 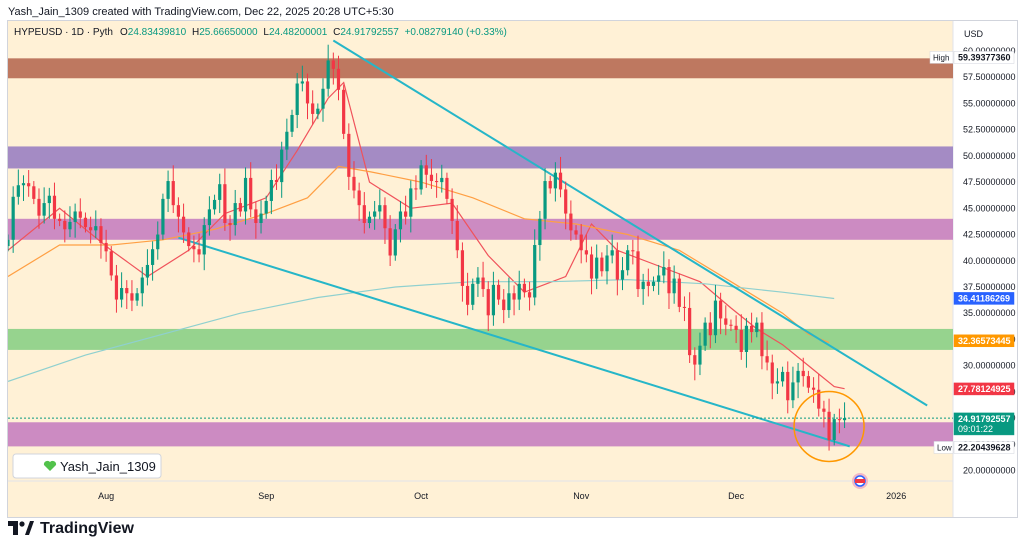 What do you see at coordinates (369, 32) in the screenshot?
I see `ohlc-close: 24.91792557` at bounding box center [369, 32].